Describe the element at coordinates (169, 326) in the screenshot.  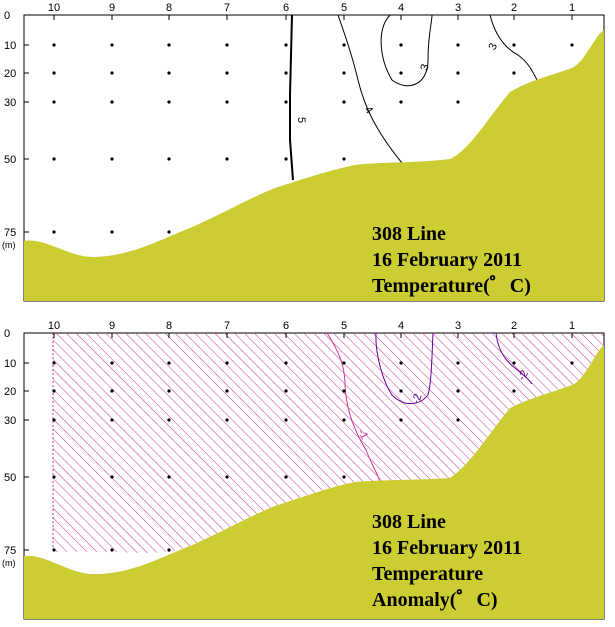
I see `station-label: 8` at that location.